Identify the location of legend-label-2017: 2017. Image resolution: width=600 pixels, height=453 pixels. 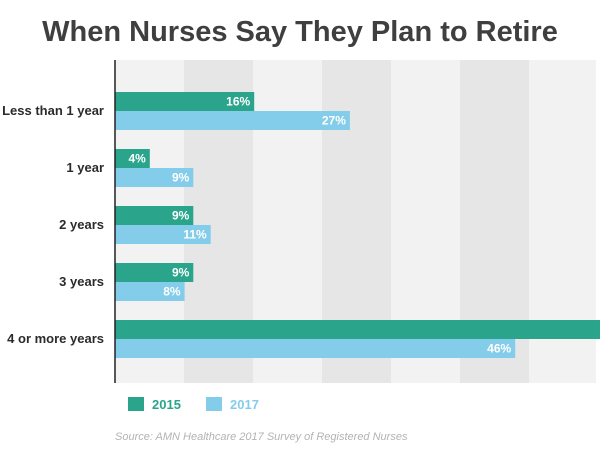
(244, 404).